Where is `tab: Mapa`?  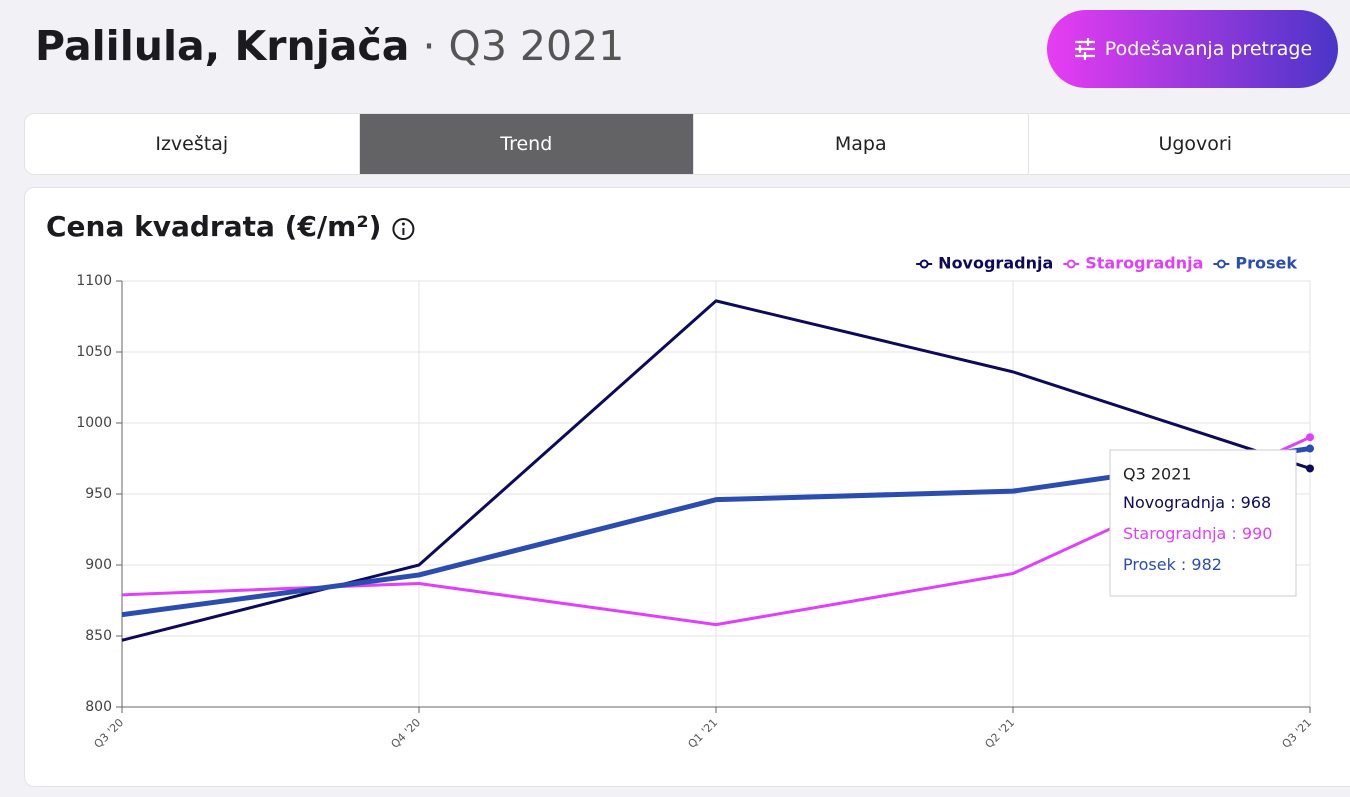
tab: Mapa is located at coordinates (861, 144).